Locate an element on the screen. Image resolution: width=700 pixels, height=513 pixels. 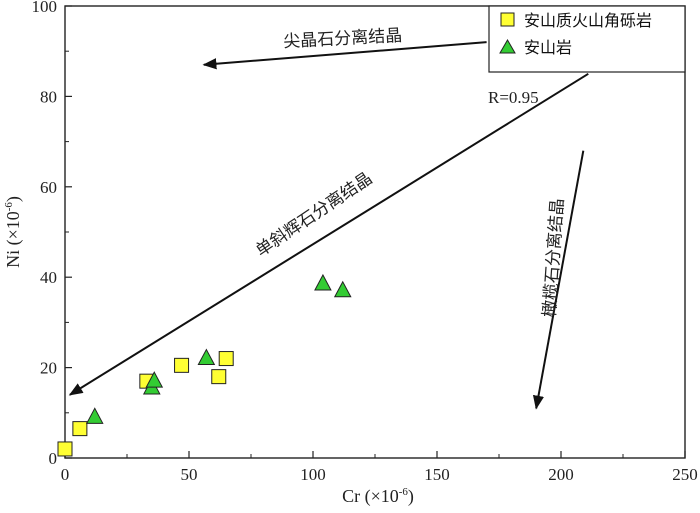
legend-box is located at coordinates (587, 39).